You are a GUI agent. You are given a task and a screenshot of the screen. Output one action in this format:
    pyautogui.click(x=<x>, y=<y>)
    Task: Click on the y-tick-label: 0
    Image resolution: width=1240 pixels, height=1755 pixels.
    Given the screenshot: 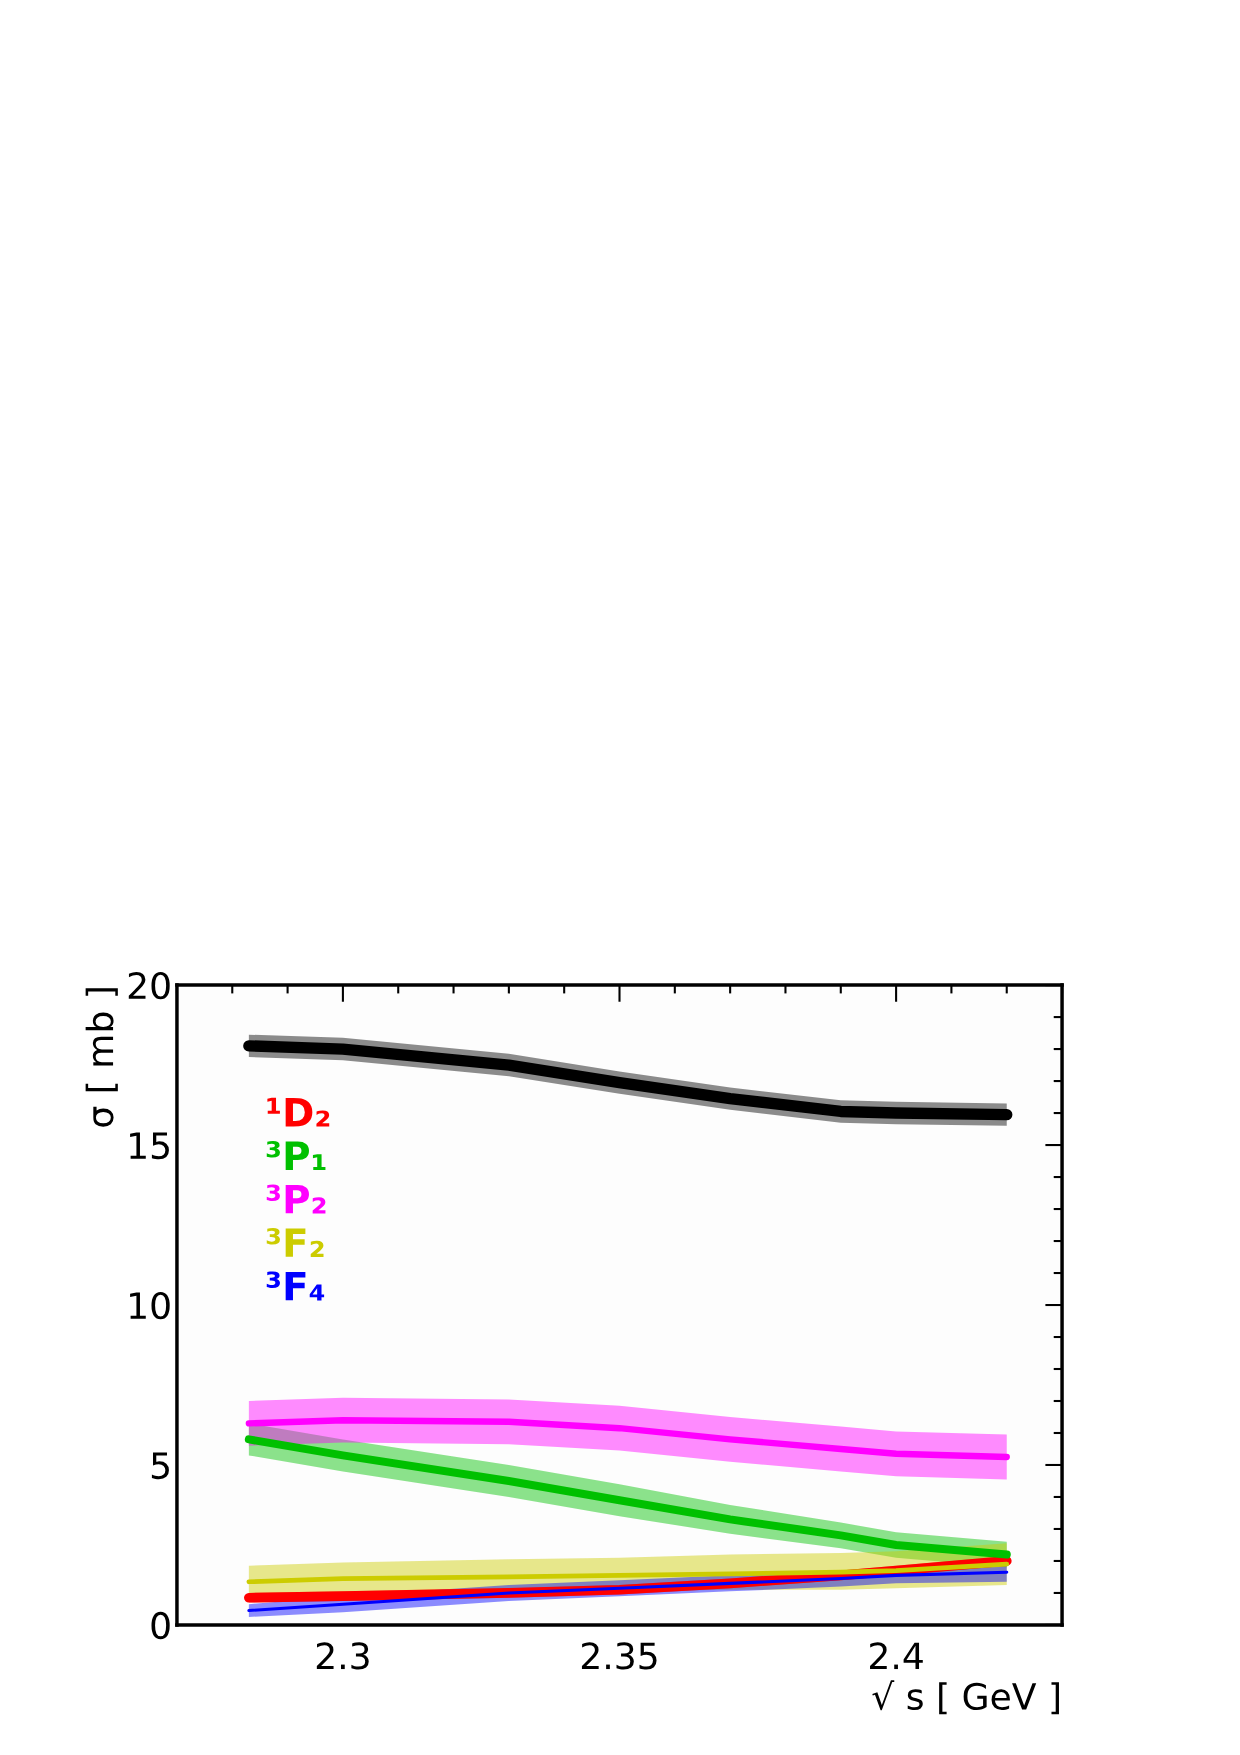 What is the action you would take?
    pyautogui.click(x=160, y=1625)
    